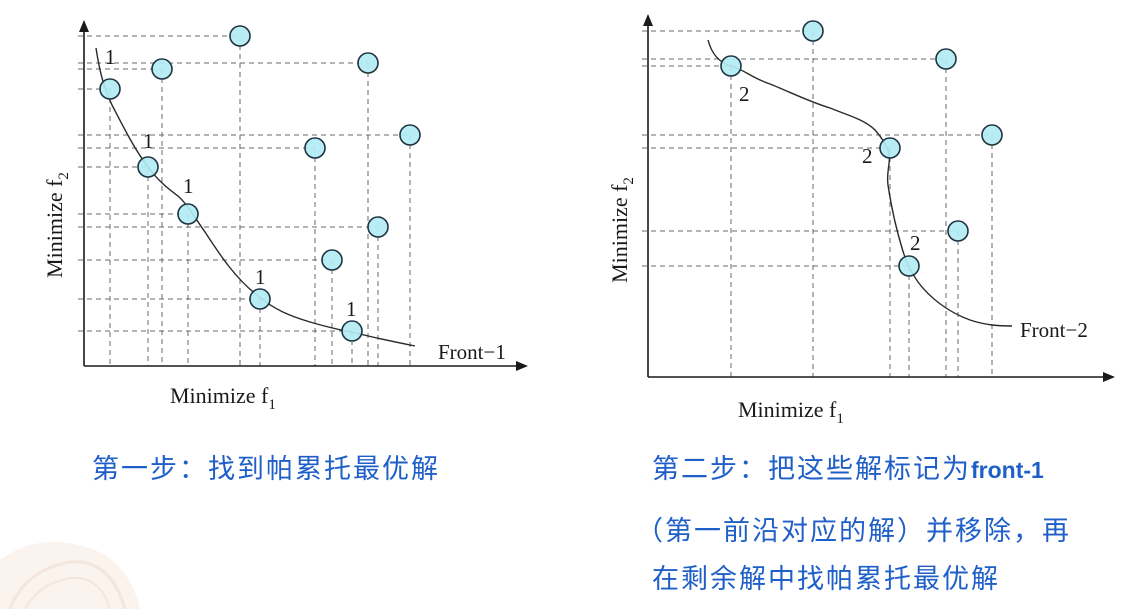  I want to click on front-2-curve, so click(860, 183).